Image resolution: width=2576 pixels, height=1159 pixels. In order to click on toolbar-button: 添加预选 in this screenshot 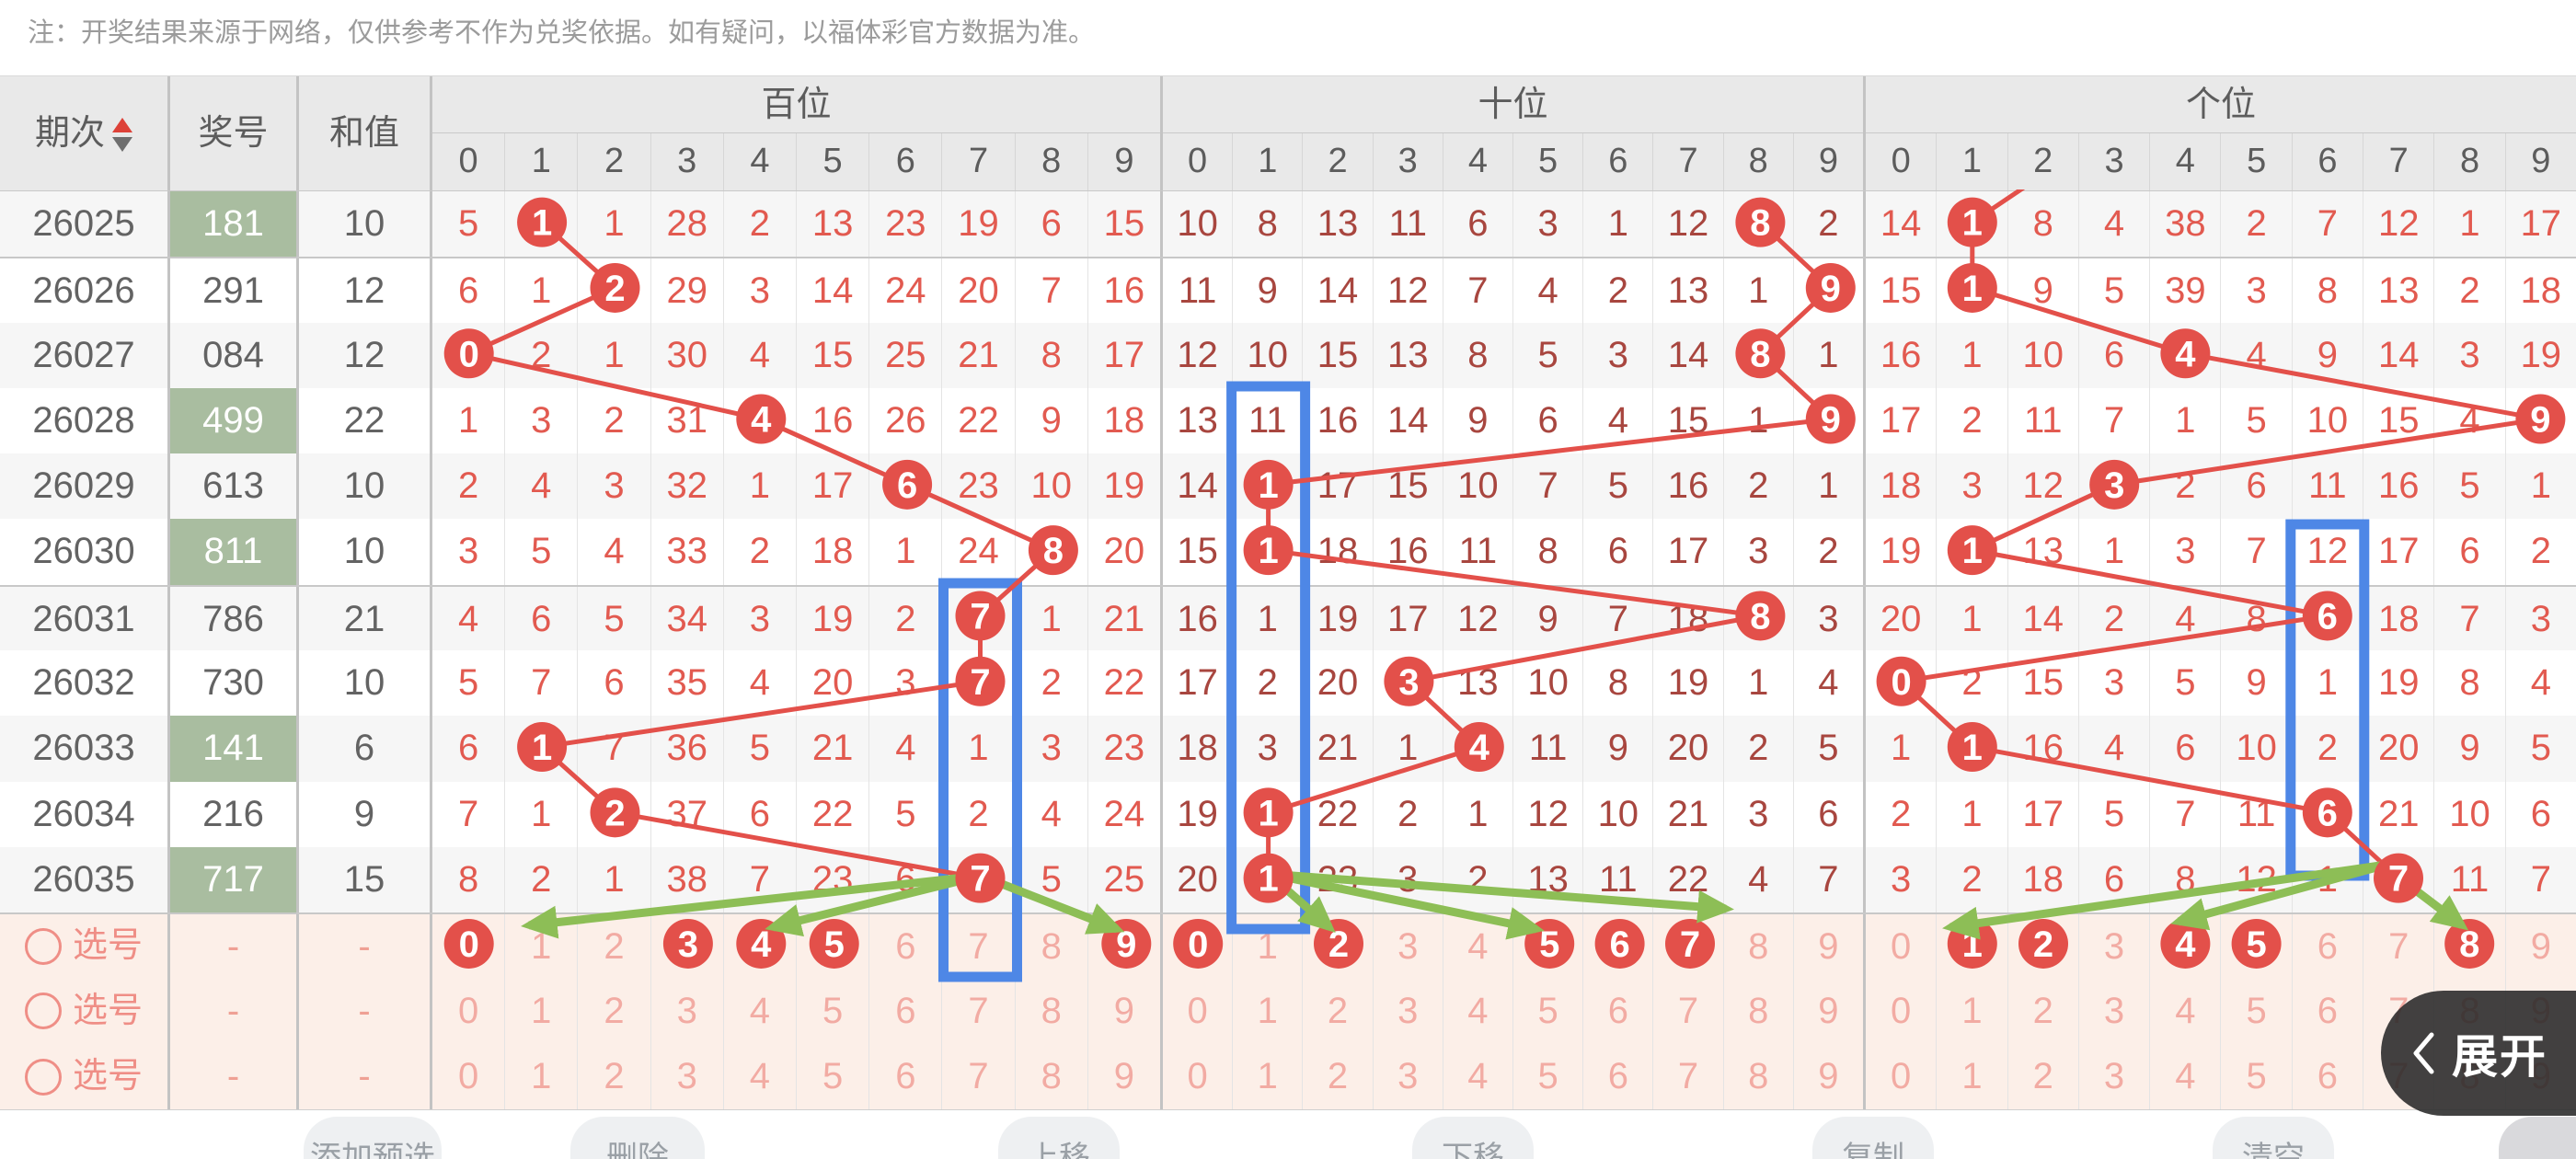, I will do `click(373, 1138)`.